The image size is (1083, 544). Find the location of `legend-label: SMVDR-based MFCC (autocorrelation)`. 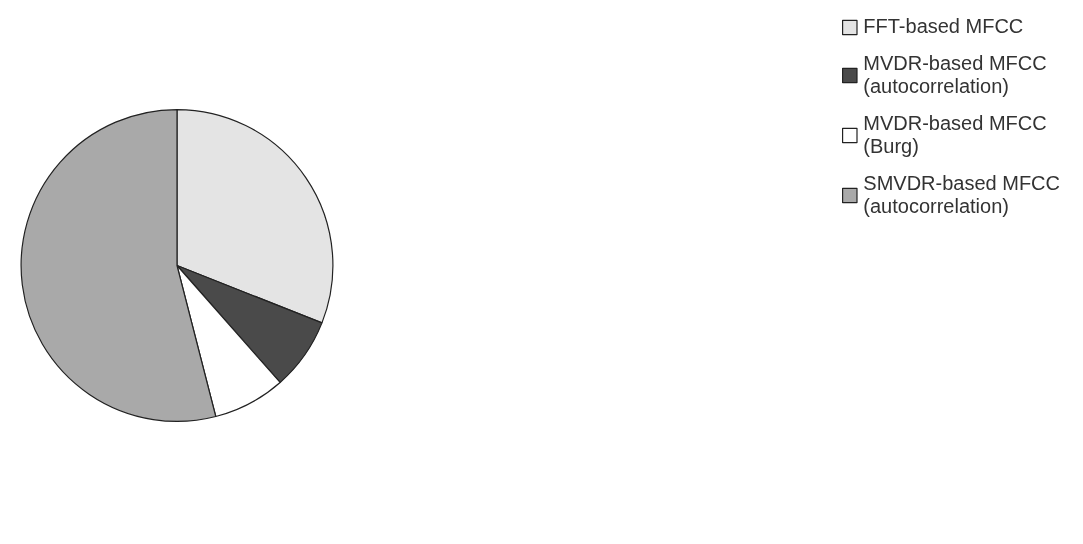

legend-label: SMVDR-based MFCC (autocorrelation) is located at coordinates (961, 195).